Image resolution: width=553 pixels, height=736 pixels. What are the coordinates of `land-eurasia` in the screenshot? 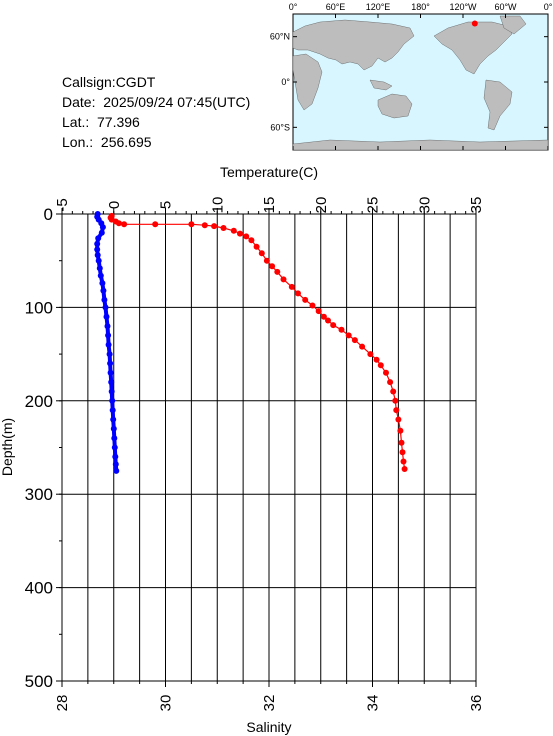 It's located at (353, 45).